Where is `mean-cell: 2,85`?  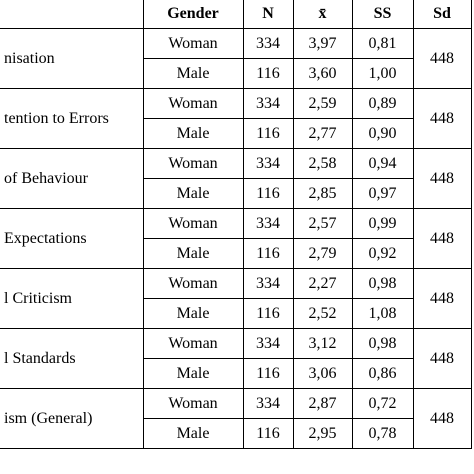
mean-cell: 2,85 is located at coordinates (322, 193).